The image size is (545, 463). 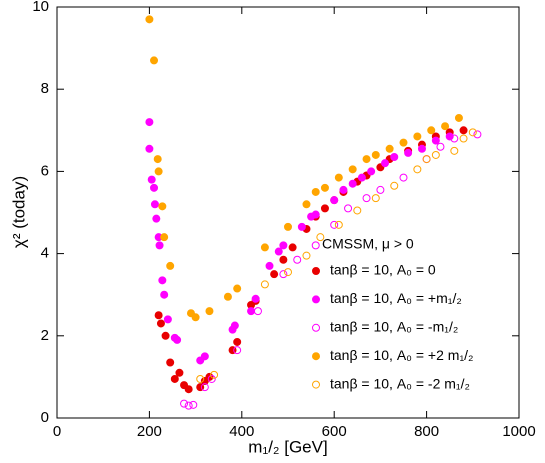 What do you see at coordinates (518, 431) in the screenshot?
I see `x-tick-label: 1000` at bounding box center [518, 431].